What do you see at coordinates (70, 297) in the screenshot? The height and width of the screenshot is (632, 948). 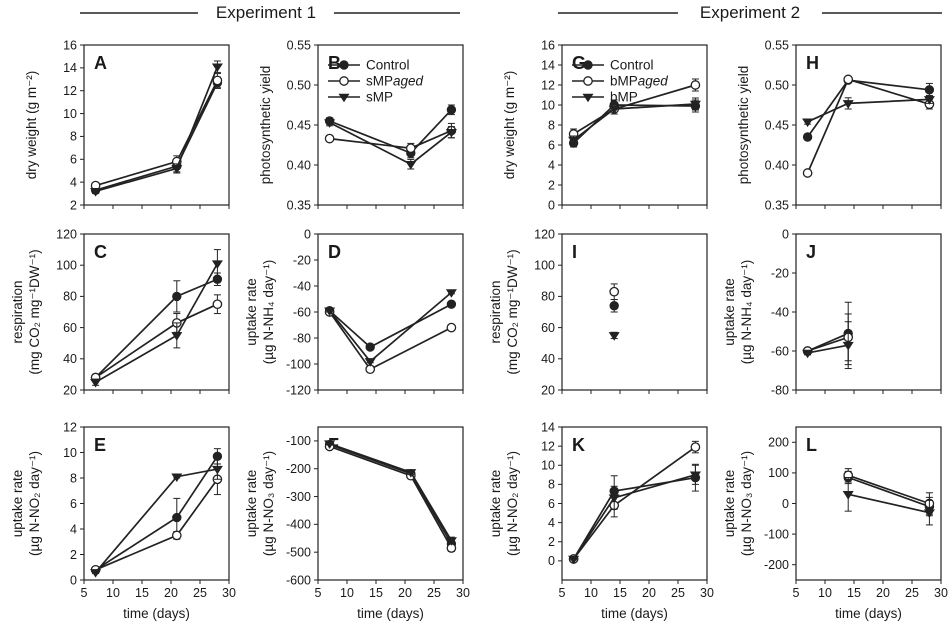 I see `panel-c-ytick-label: 80` at bounding box center [70, 297].